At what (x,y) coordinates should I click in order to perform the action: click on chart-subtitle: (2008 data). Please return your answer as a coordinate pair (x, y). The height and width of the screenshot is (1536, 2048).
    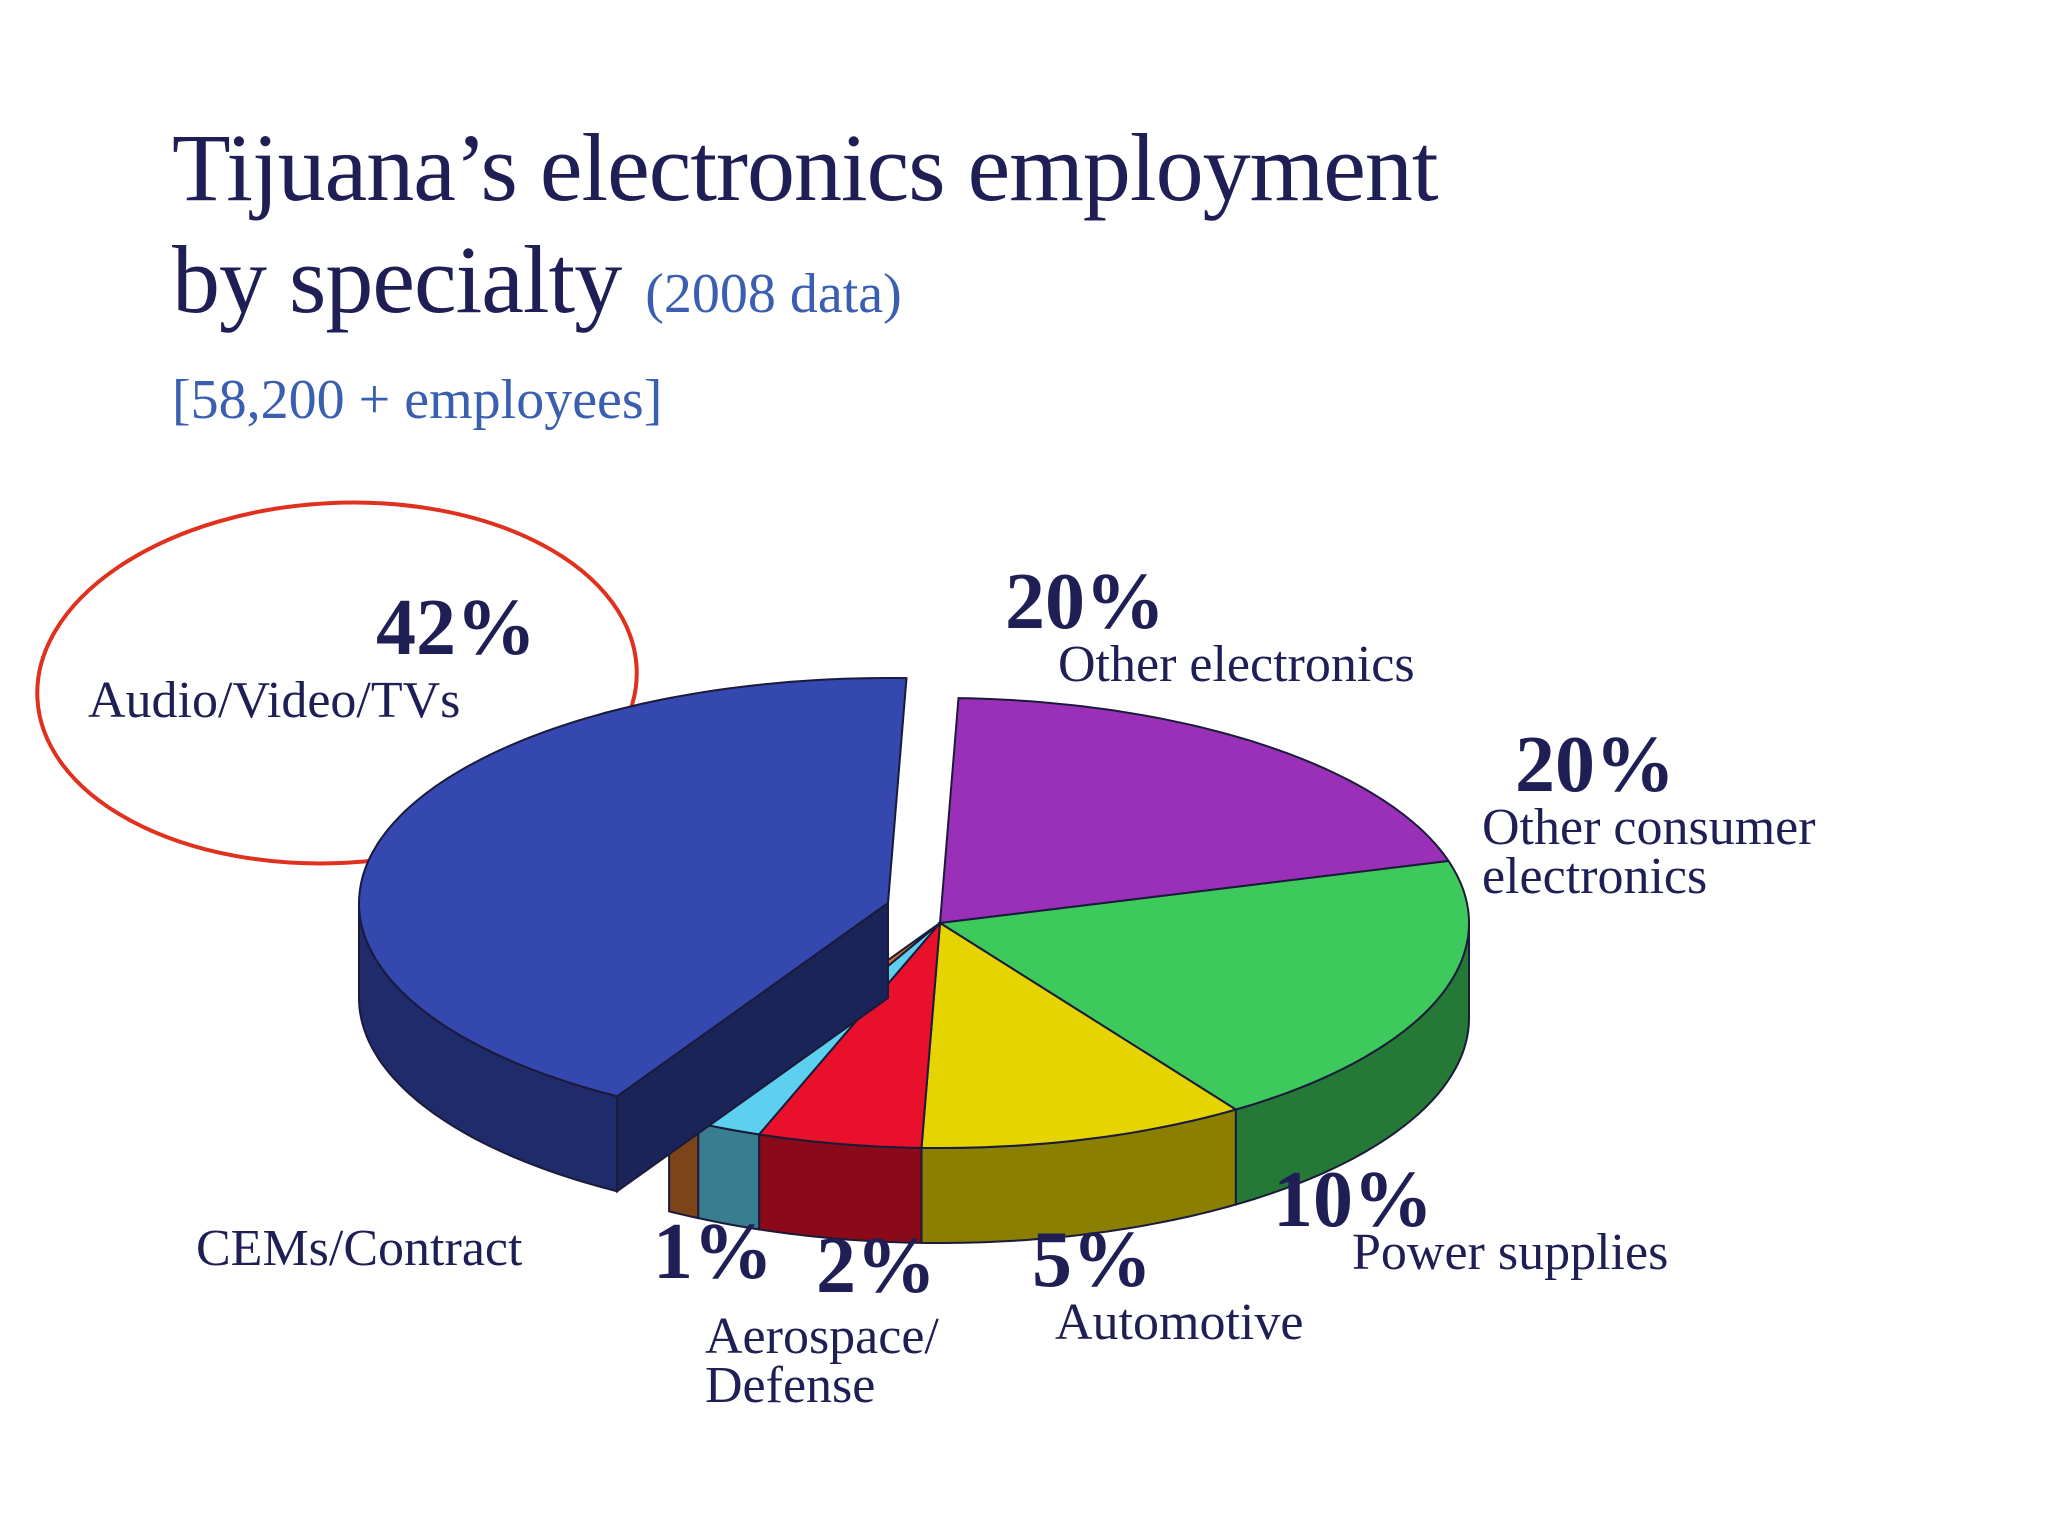
    Looking at the image, I should click on (773, 294).